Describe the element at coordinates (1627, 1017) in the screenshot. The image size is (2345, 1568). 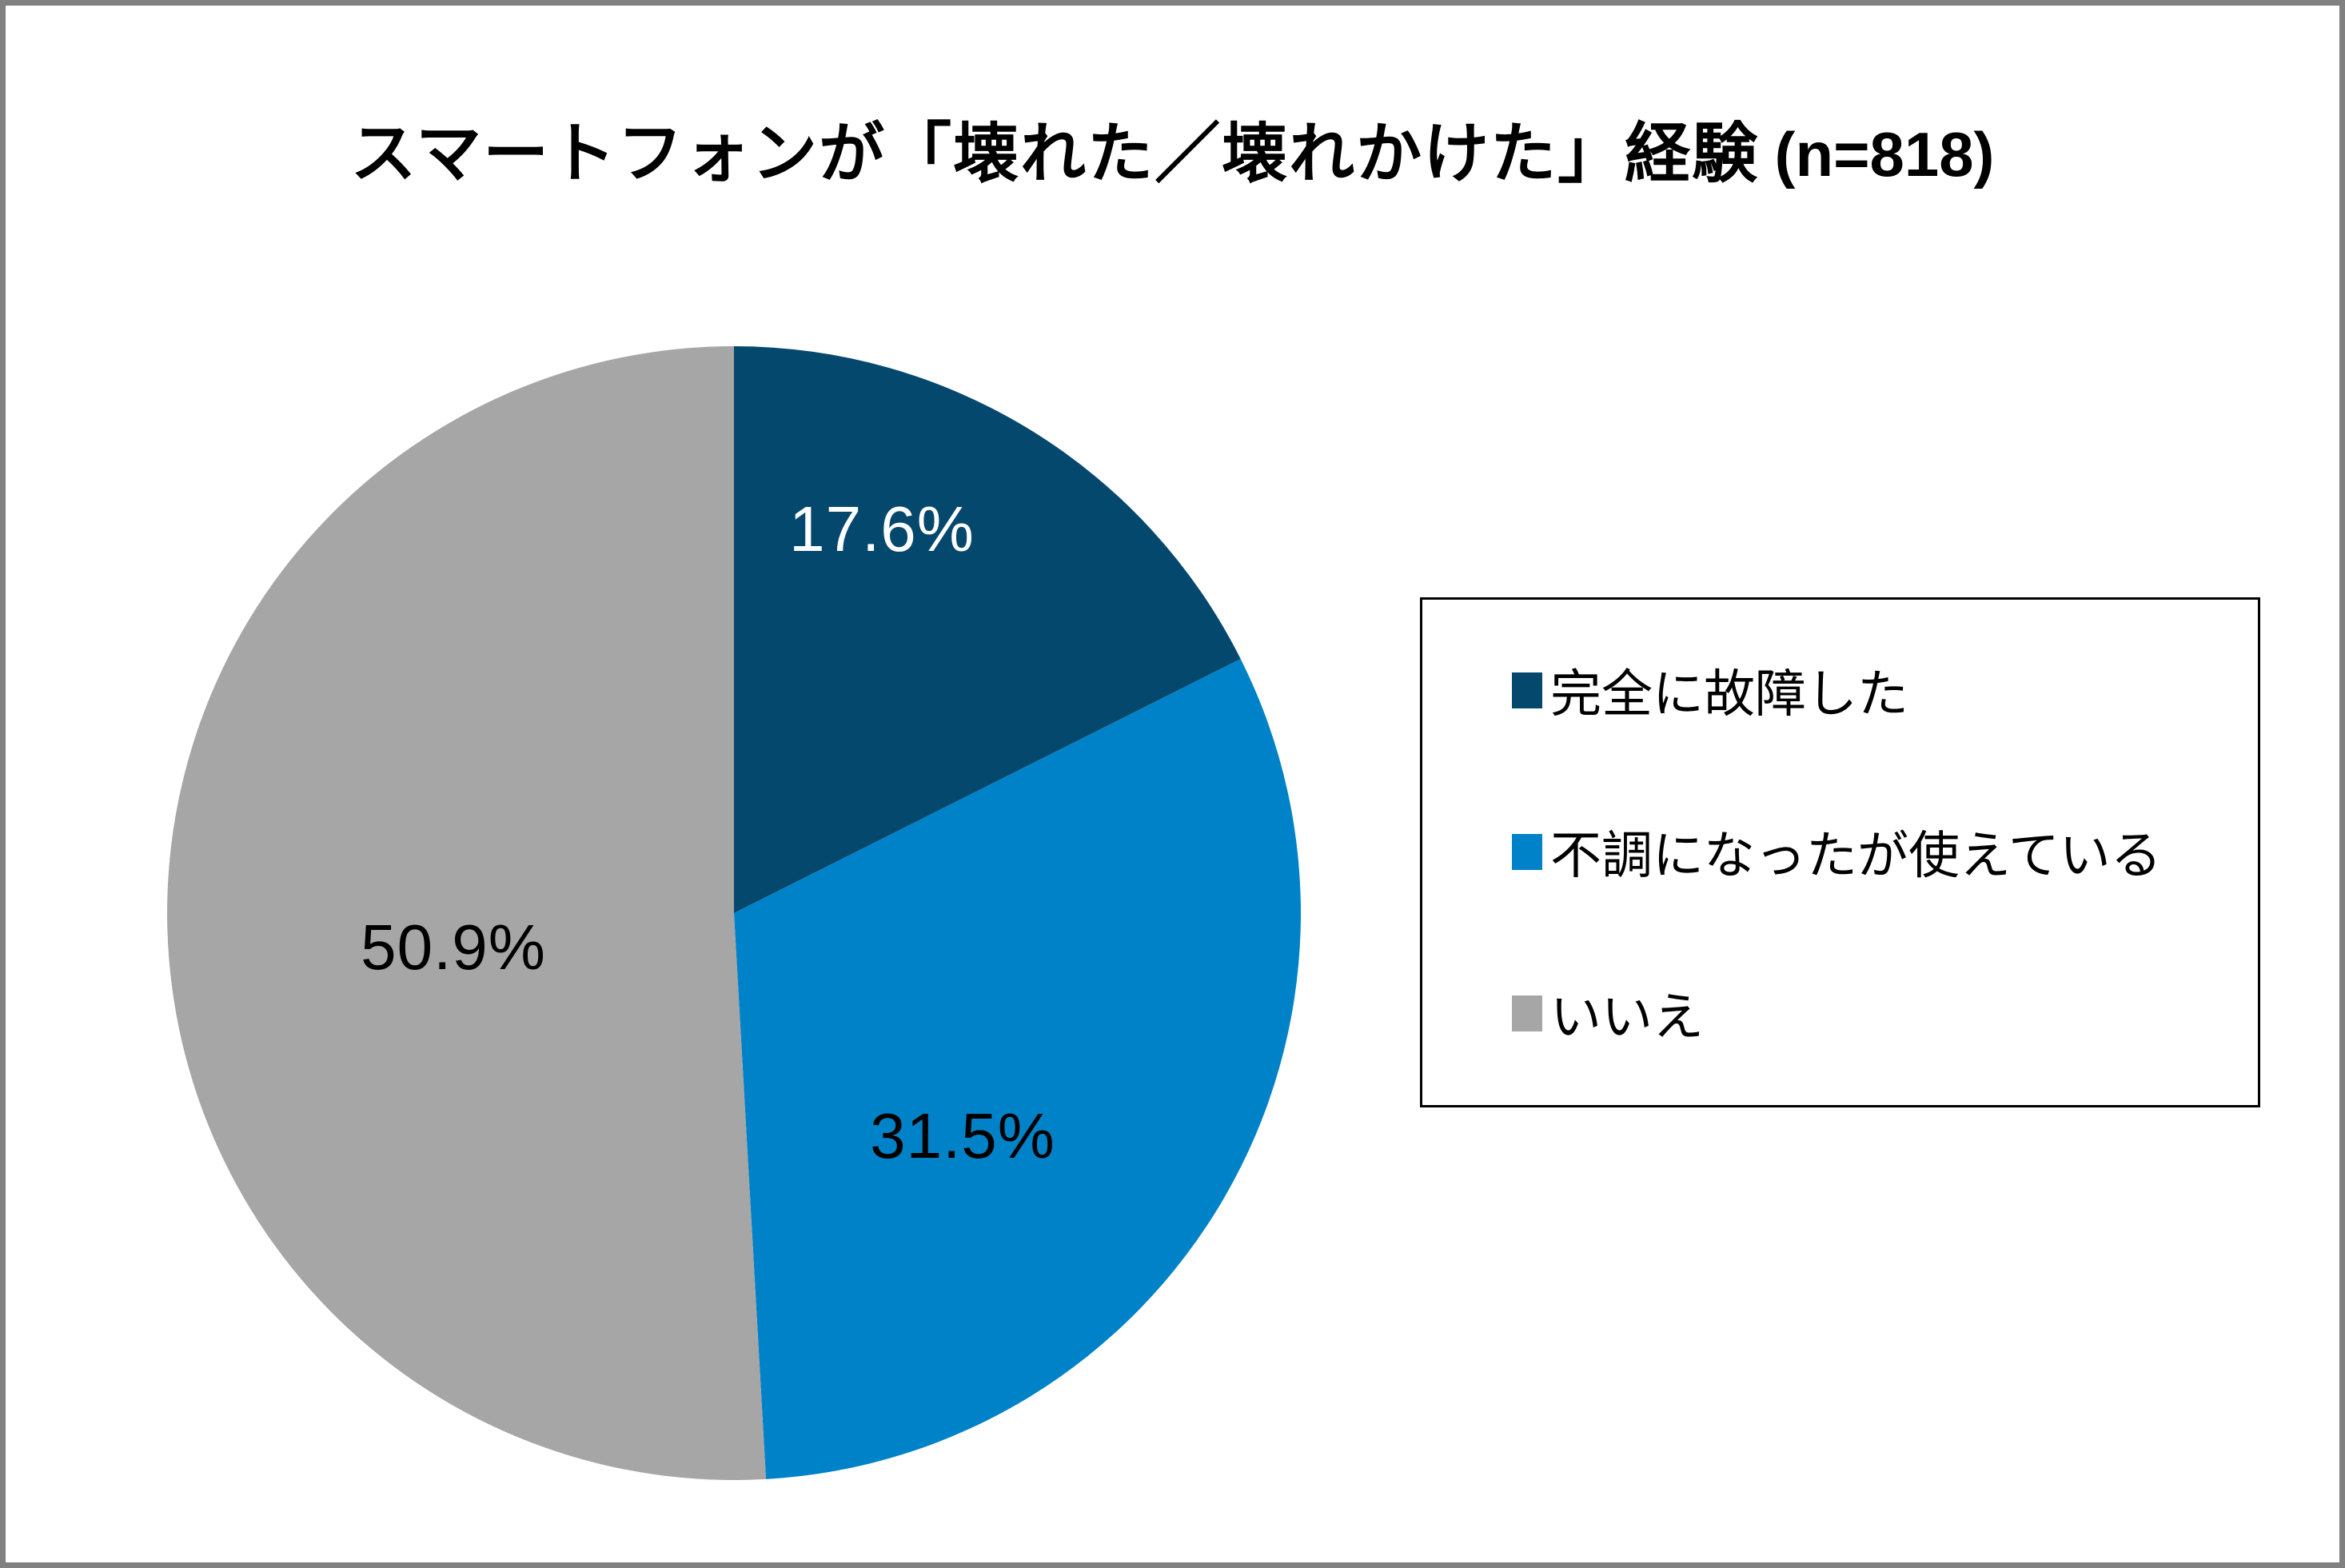
I see `legend-label: いいえ` at that location.